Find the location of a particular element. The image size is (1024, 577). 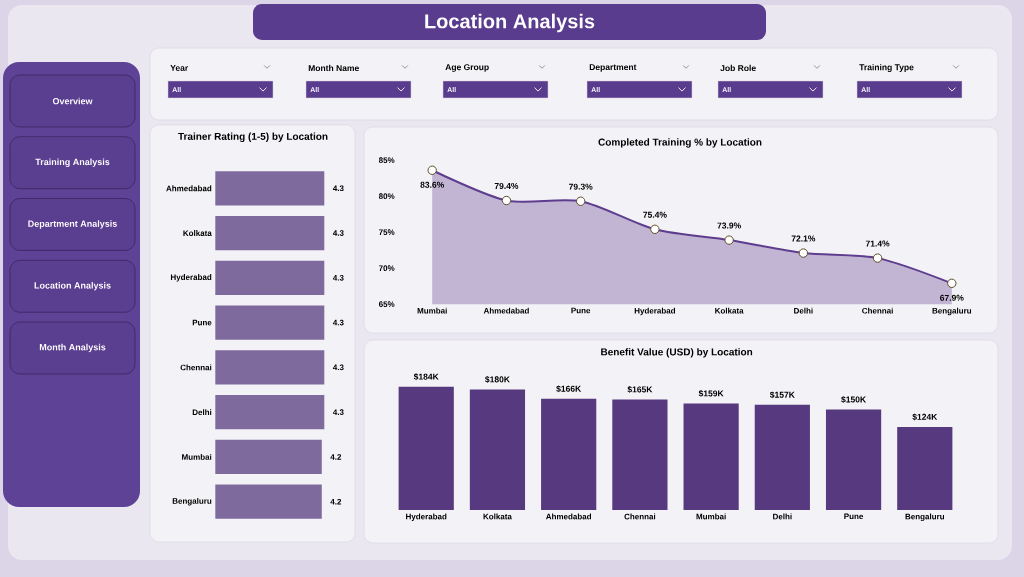

data-label: $184K is located at coordinates (426, 377).